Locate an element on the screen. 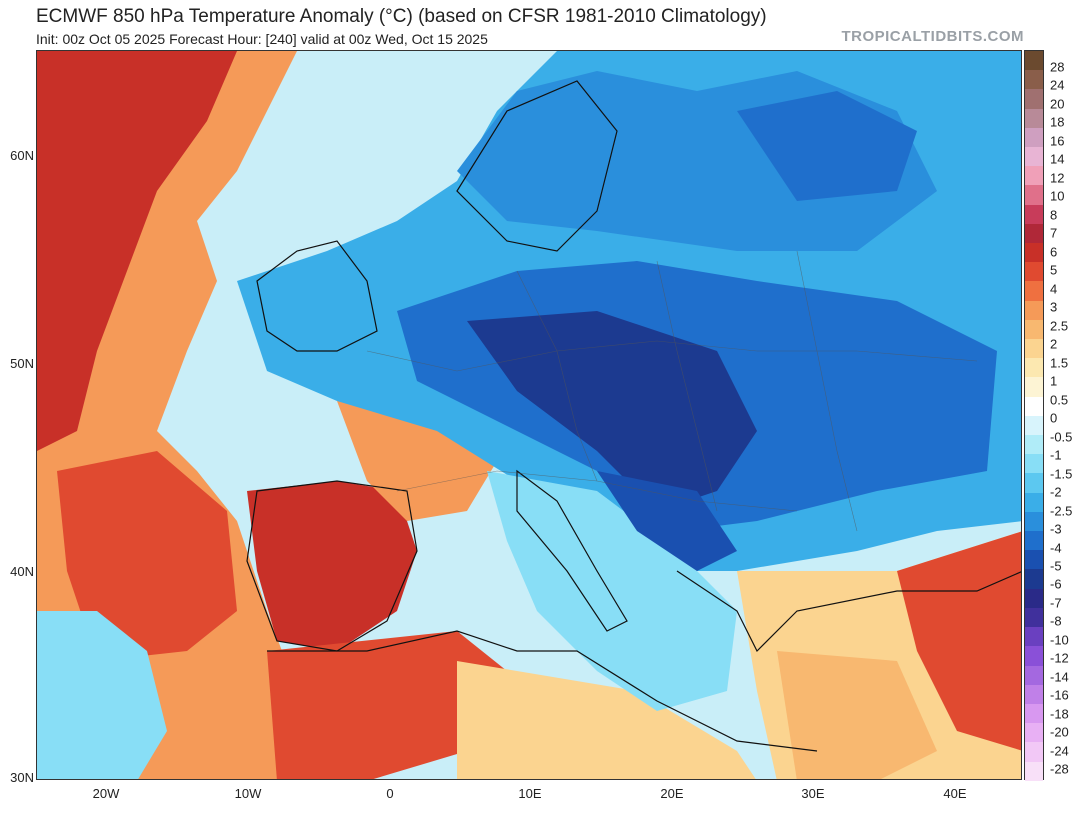  middle-east-hot-area is located at coordinates (959, 641).